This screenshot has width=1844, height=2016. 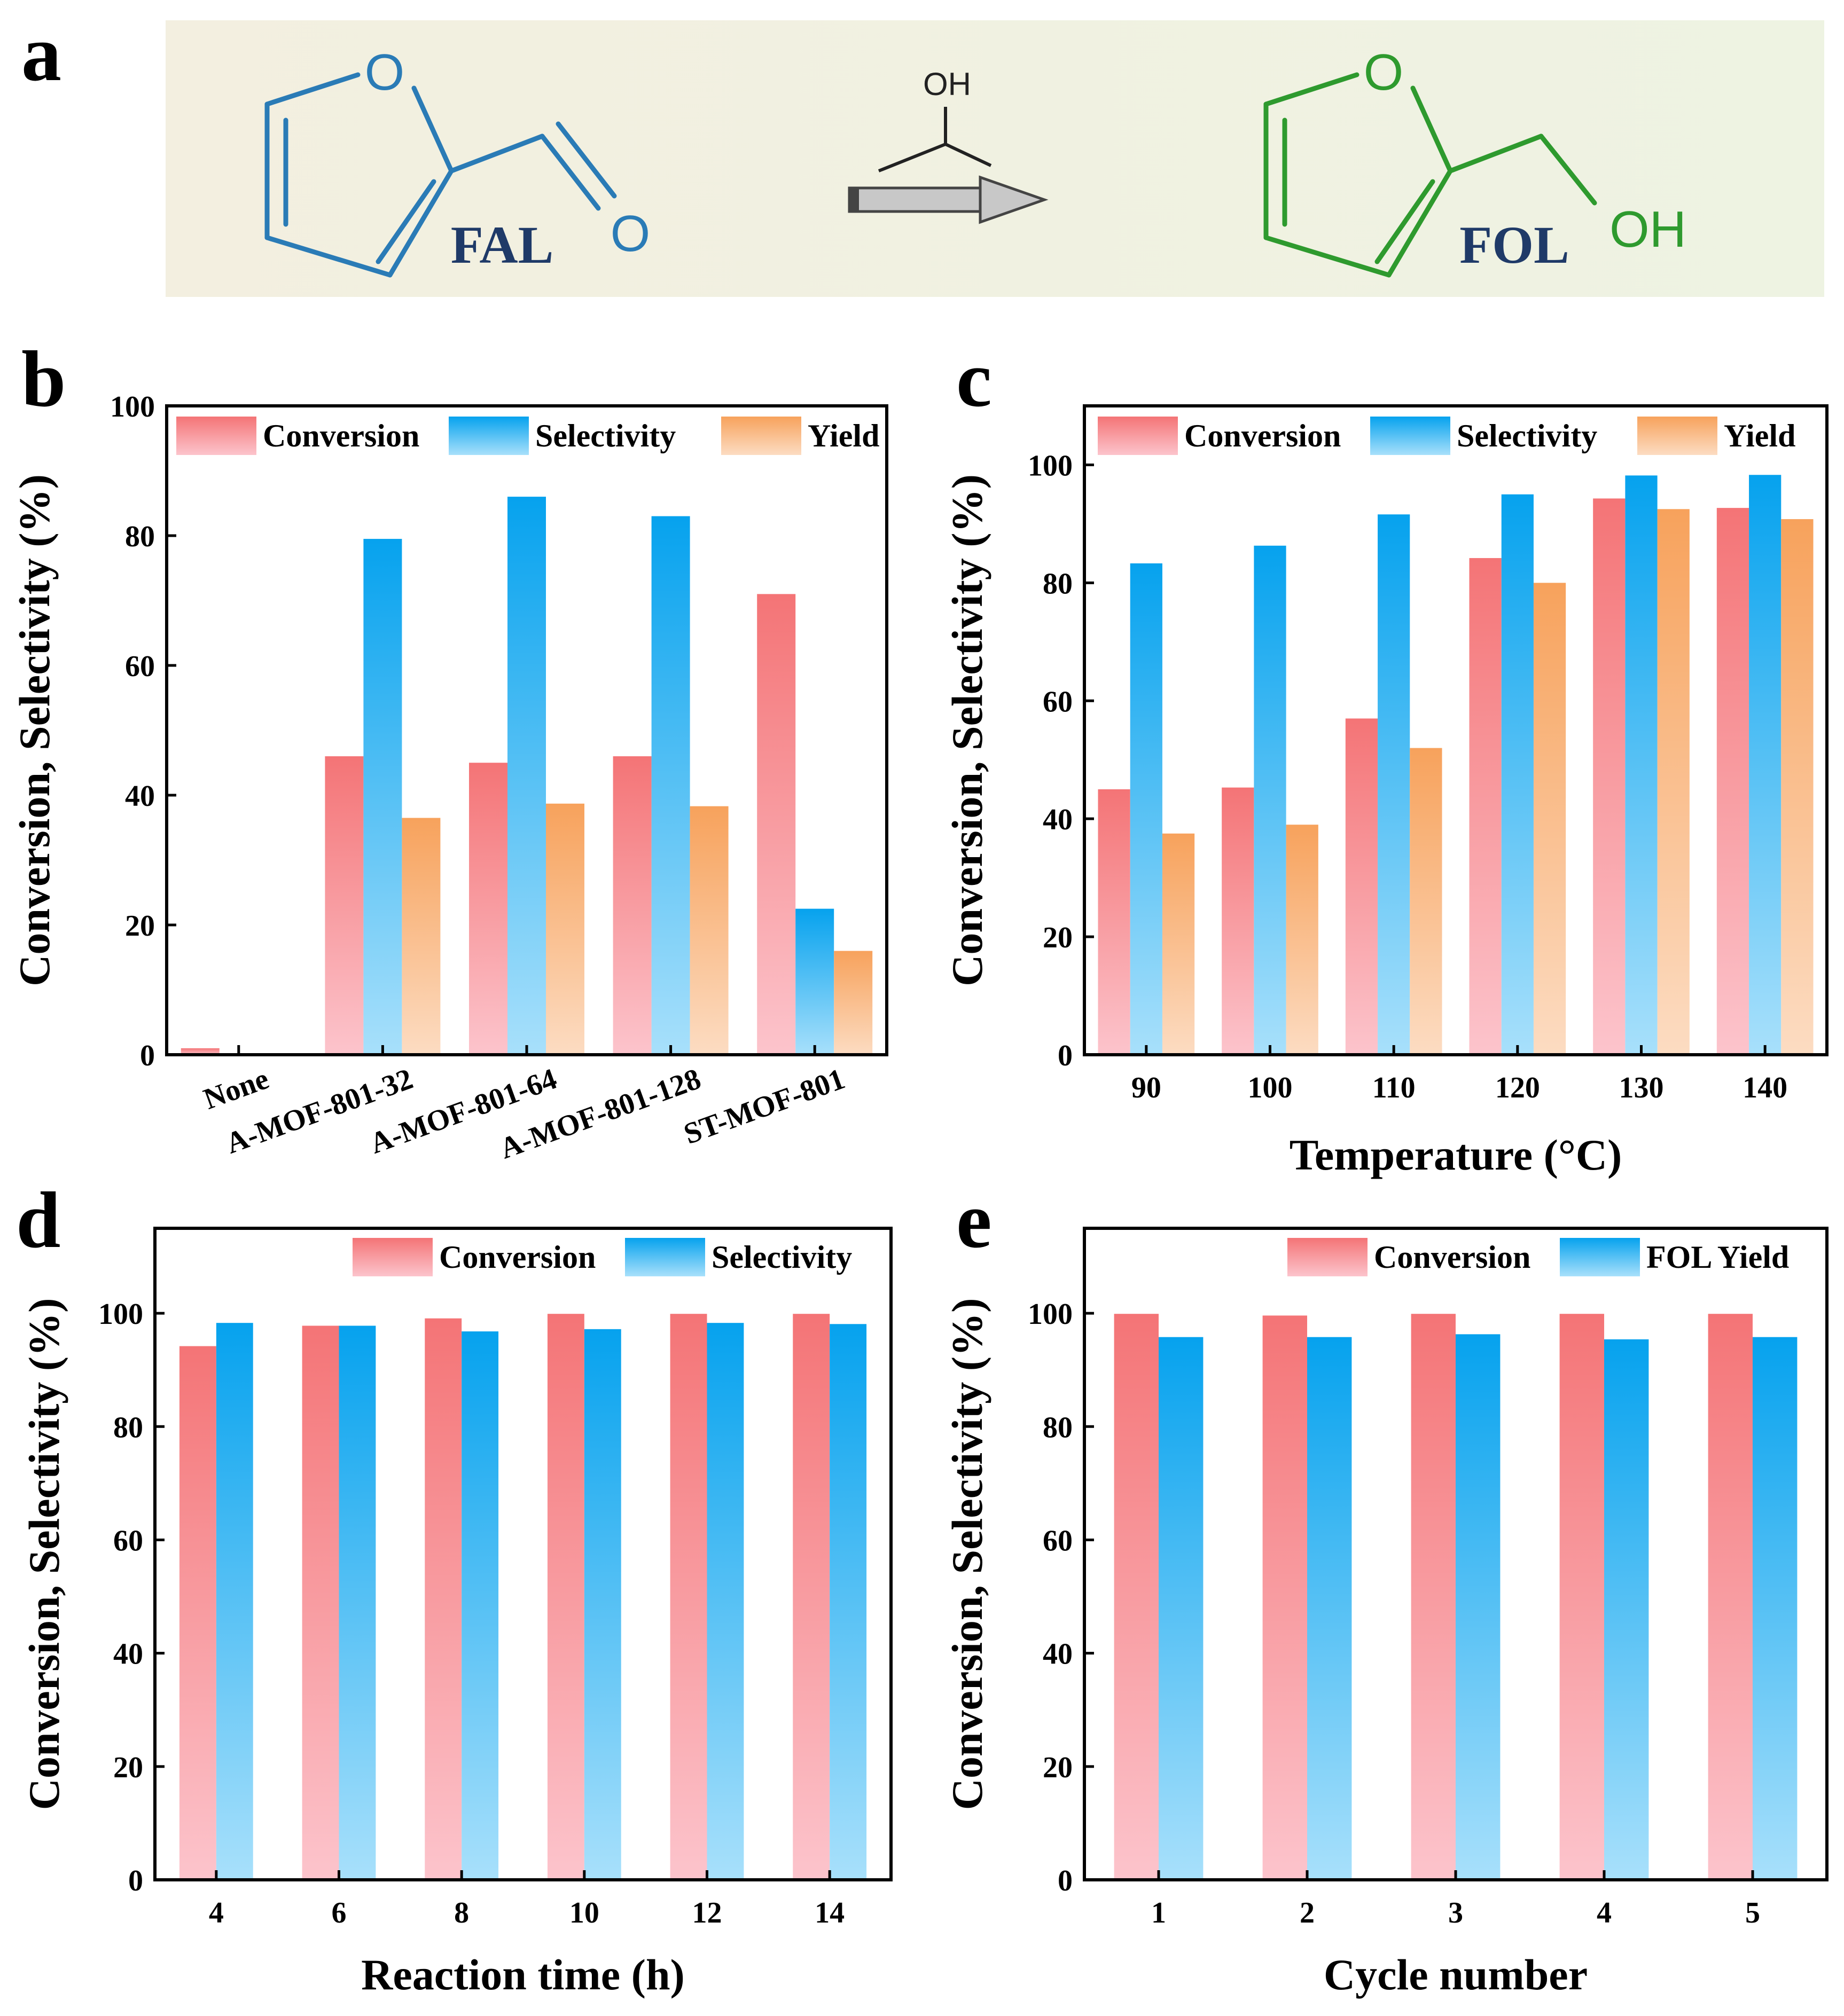 I want to click on fol-label: FOL, so click(x=1514, y=244).